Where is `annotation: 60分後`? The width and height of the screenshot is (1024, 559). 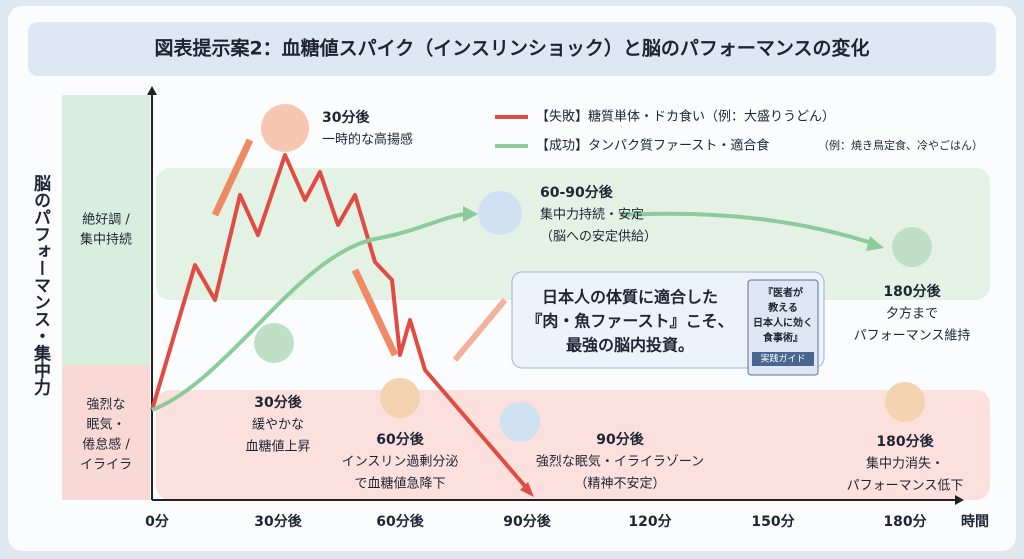 annotation: 60分後 is located at coordinates (400, 439).